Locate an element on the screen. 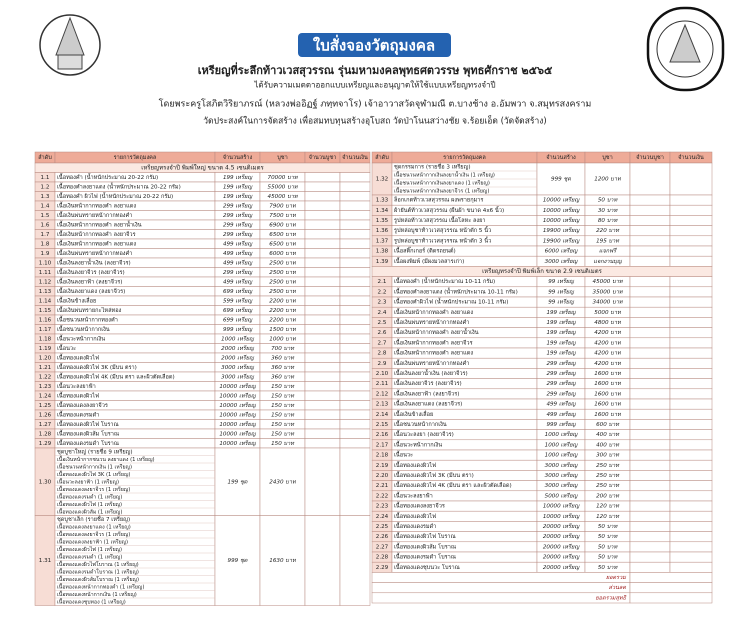  item-number: 1.10 is located at coordinates (45, 263).